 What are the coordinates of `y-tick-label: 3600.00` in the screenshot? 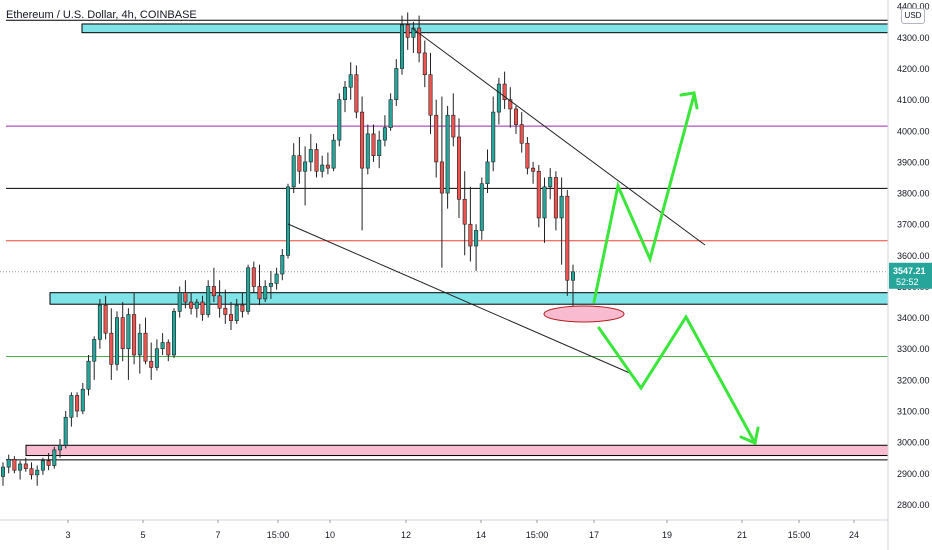 It's located at (913, 256).